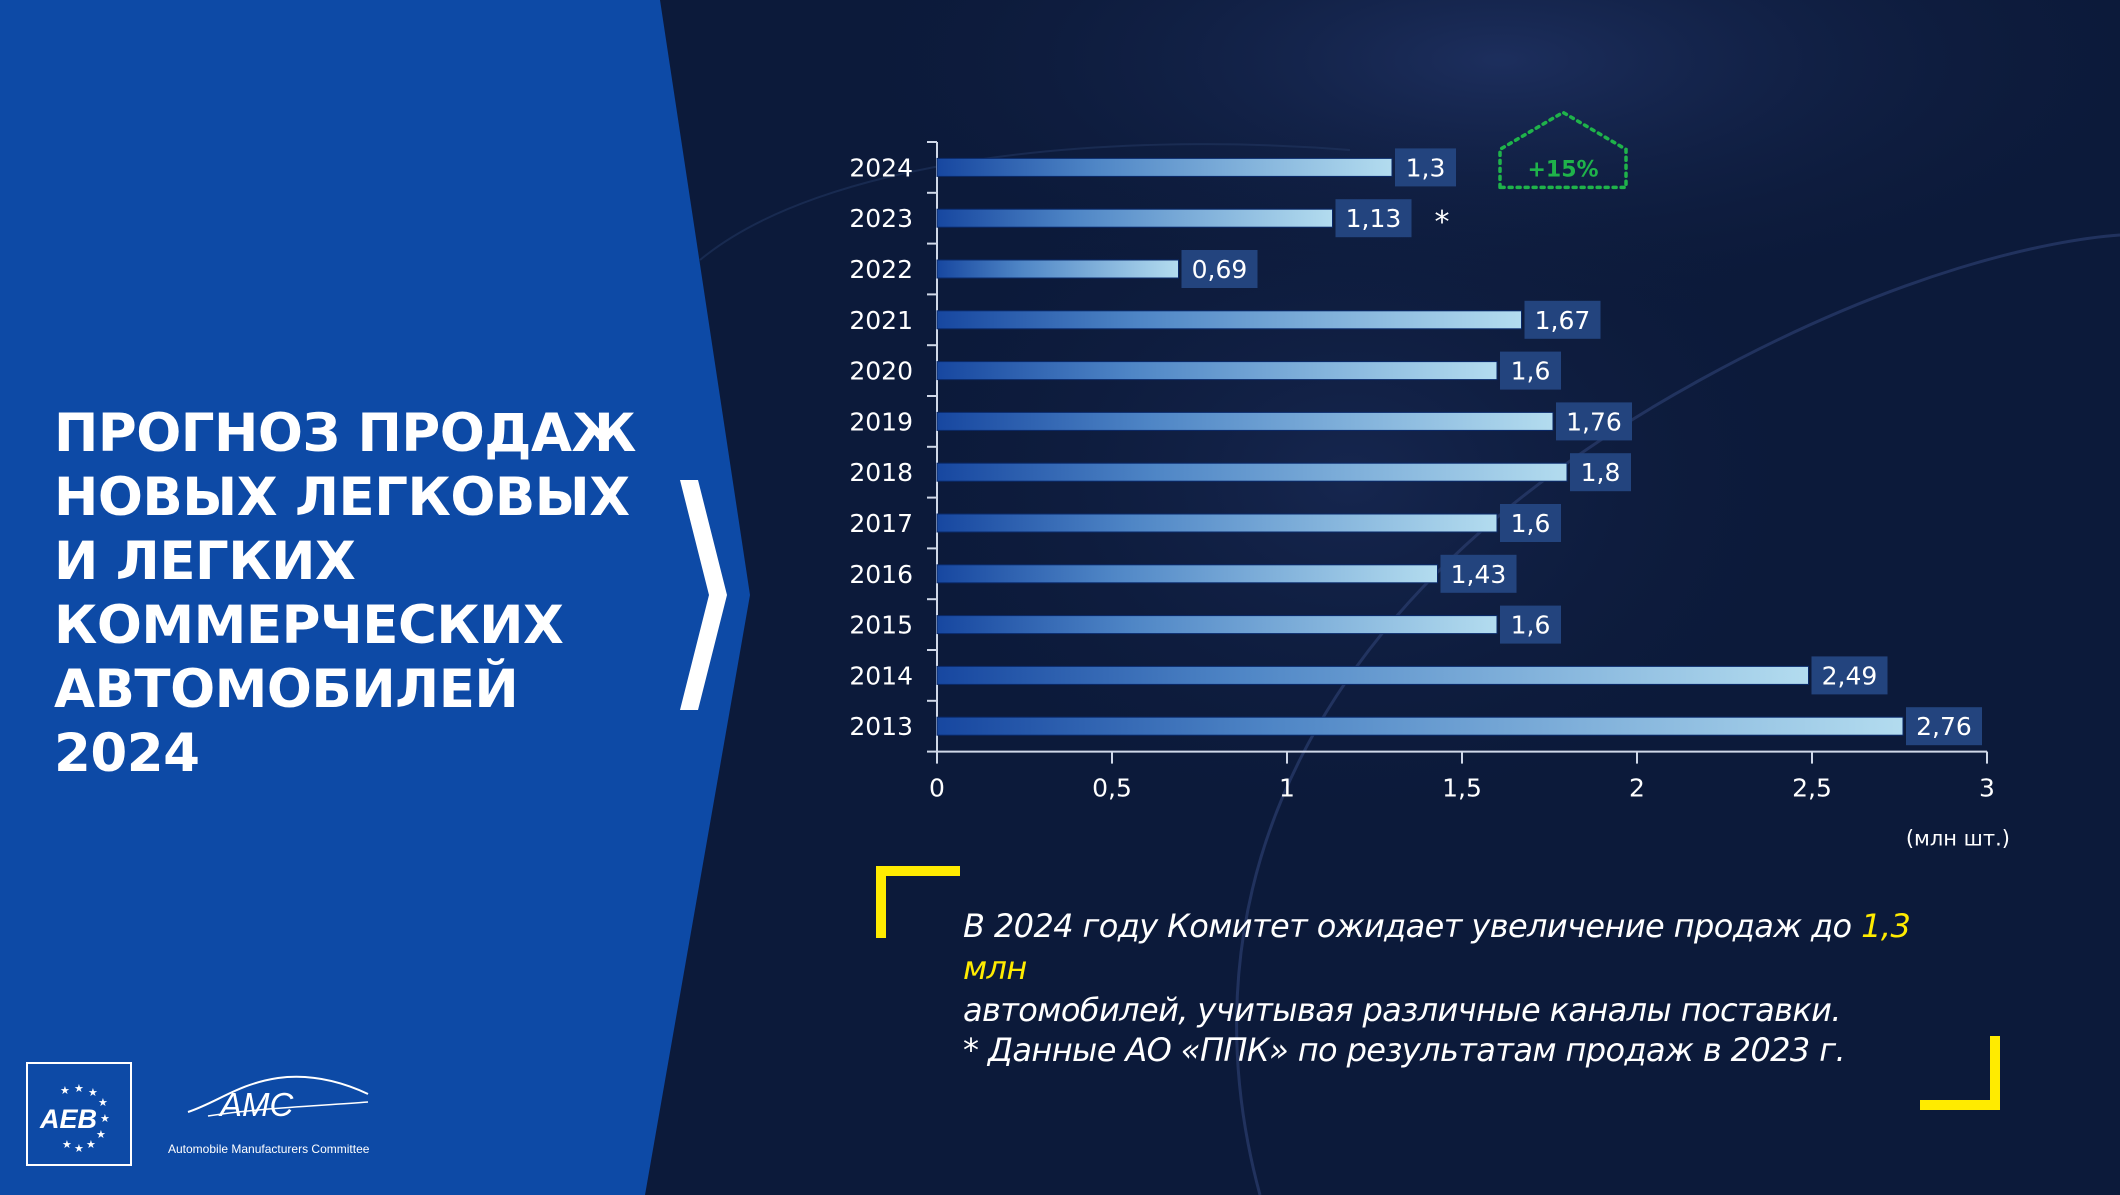 The image size is (2120, 1195). Describe the element at coordinates (881, 726) in the screenshot. I see `year-label: 2013` at that location.